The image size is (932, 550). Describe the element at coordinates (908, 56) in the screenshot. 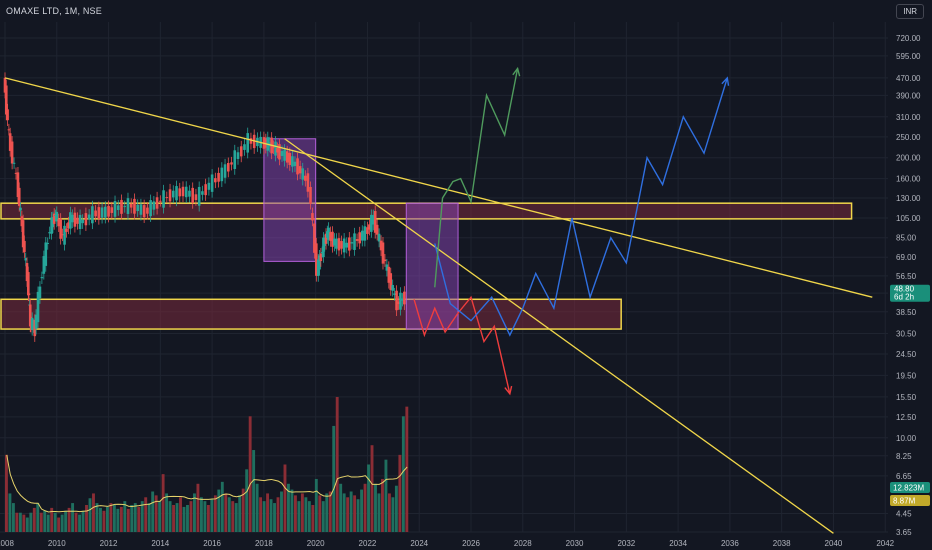

I see `y-tick-label: 595.00` at that location.